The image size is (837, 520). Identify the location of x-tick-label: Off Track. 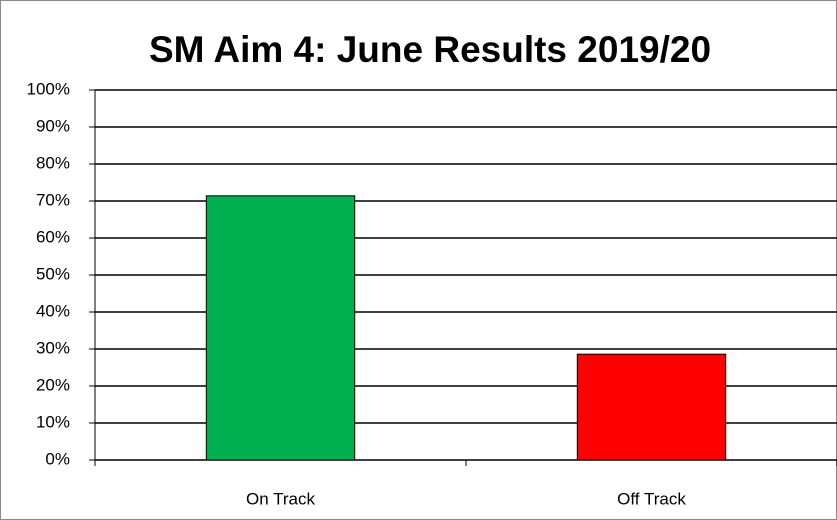
(651, 498).